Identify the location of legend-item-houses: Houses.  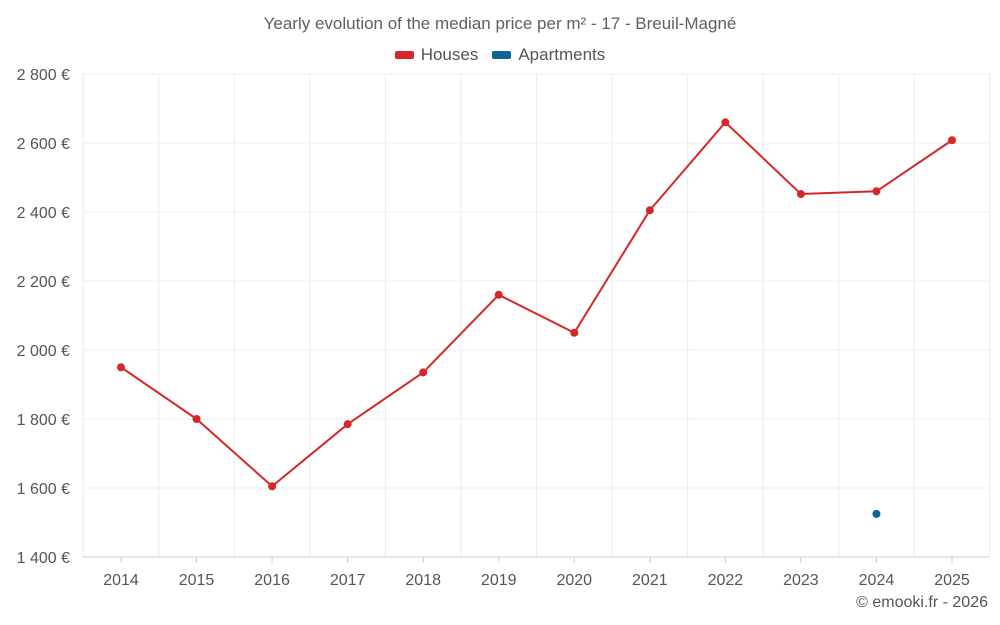
(436, 55).